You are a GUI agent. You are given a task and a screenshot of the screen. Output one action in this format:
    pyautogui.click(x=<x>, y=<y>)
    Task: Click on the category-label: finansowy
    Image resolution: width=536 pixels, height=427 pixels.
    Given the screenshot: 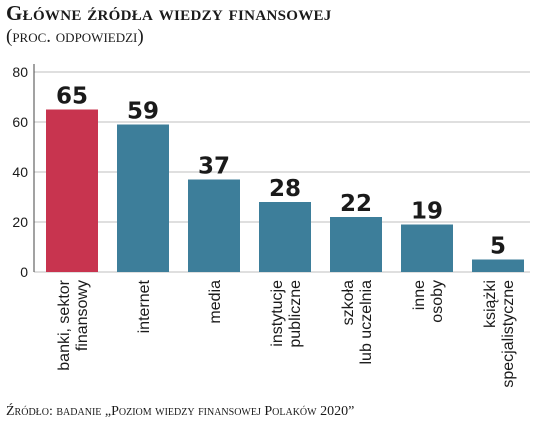 What is the action you would take?
    pyautogui.click(x=82, y=315)
    